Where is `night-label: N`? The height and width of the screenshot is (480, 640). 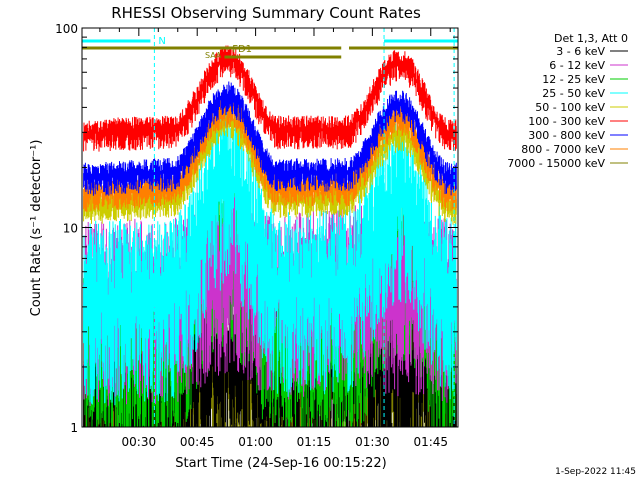 night-label: N is located at coordinates (161, 41).